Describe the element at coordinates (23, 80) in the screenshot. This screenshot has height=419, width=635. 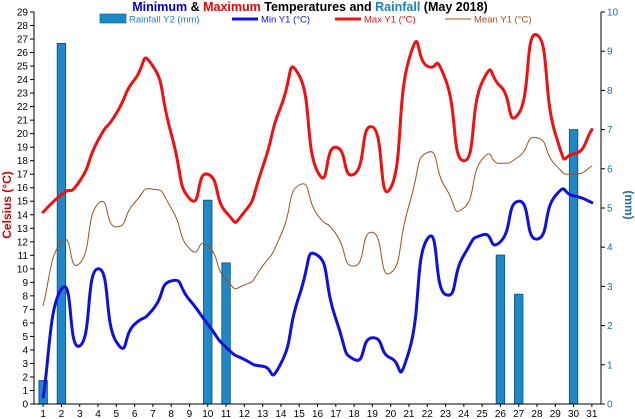
I see `y-tick-label-left: 24` at that location.